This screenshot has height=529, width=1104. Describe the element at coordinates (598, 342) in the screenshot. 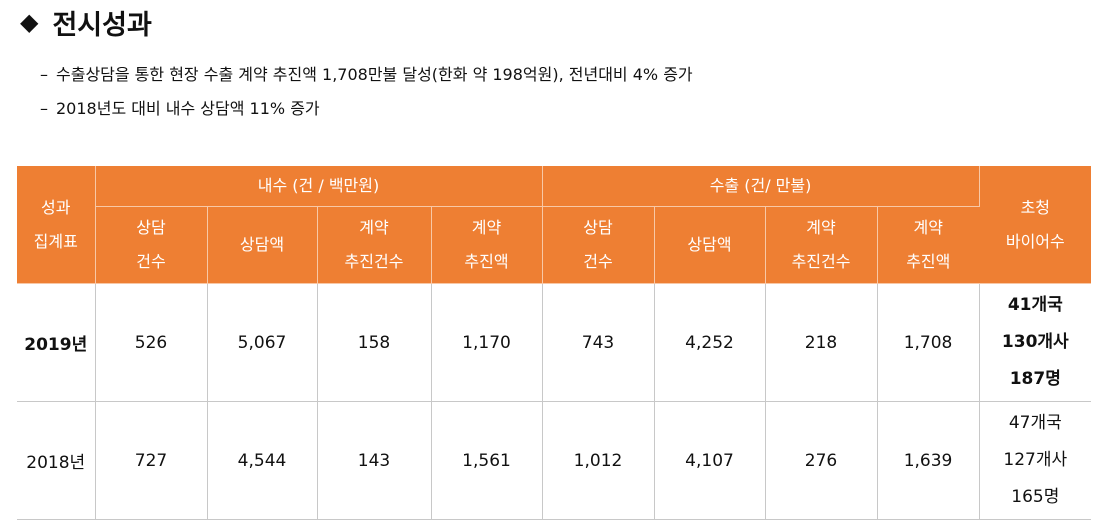

I see `table-cell: 743` at that location.